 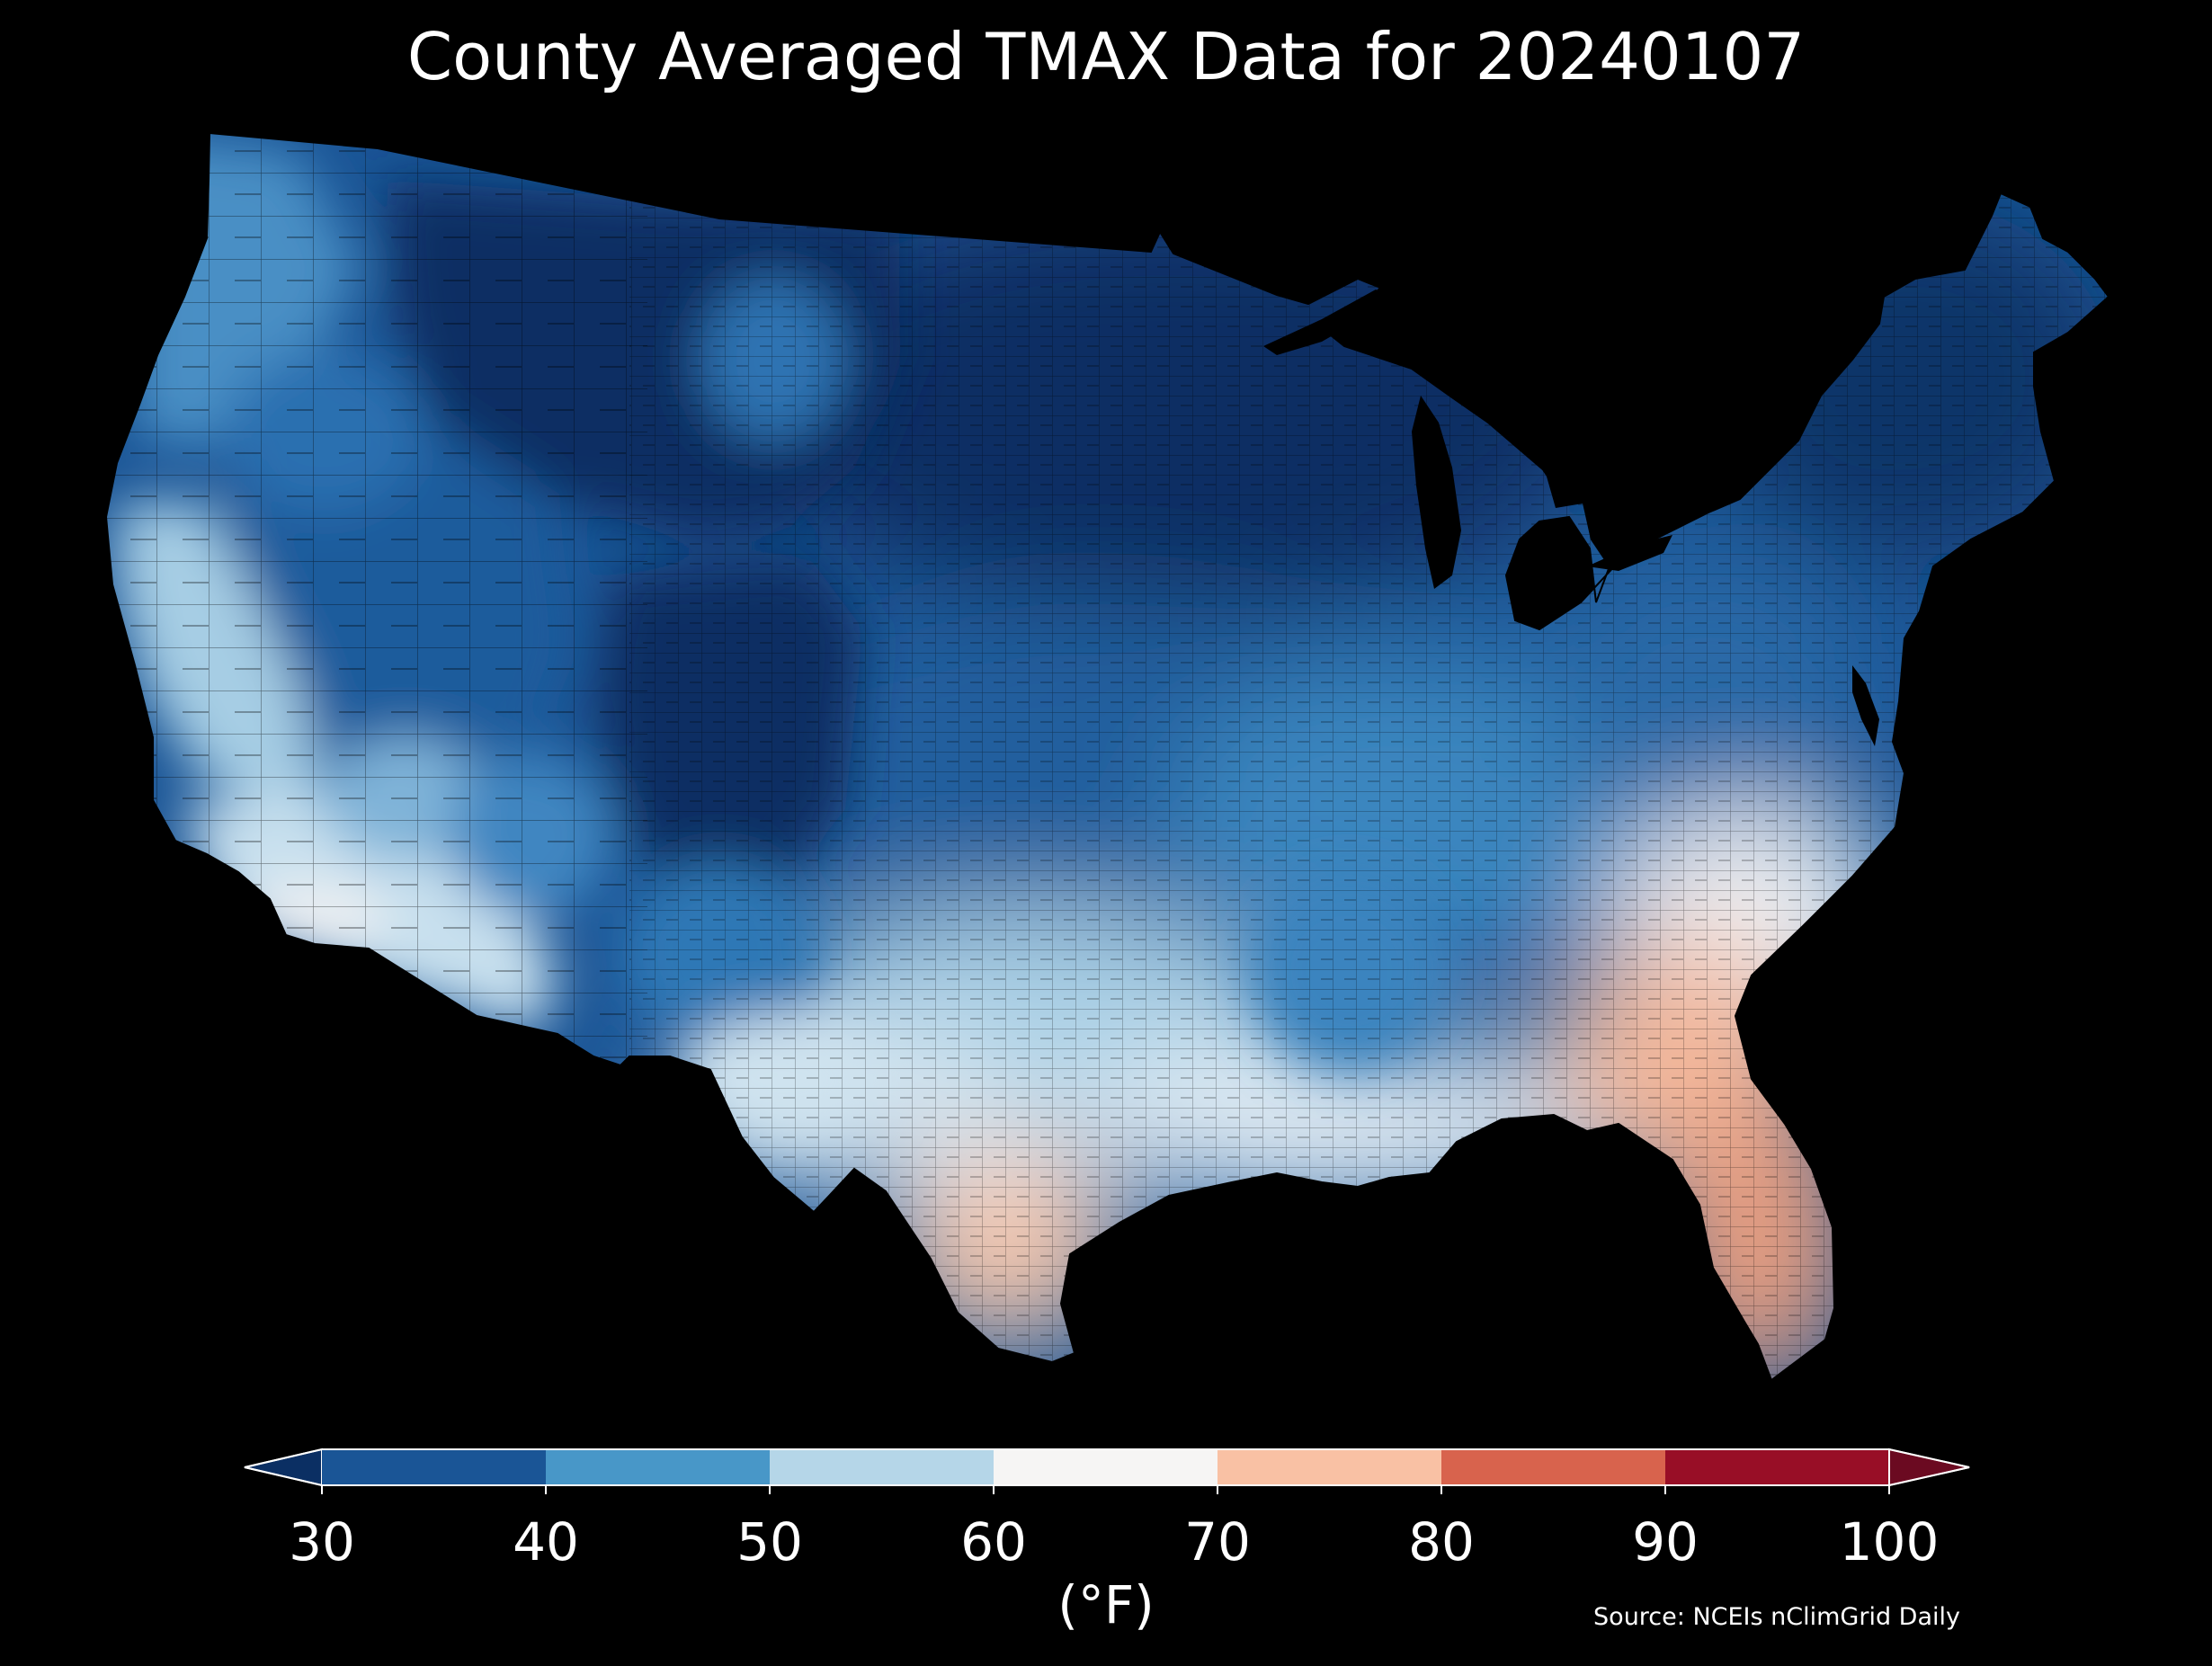 I want to click on colorbar-tick-label: 80, so click(x=1441, y=1542).